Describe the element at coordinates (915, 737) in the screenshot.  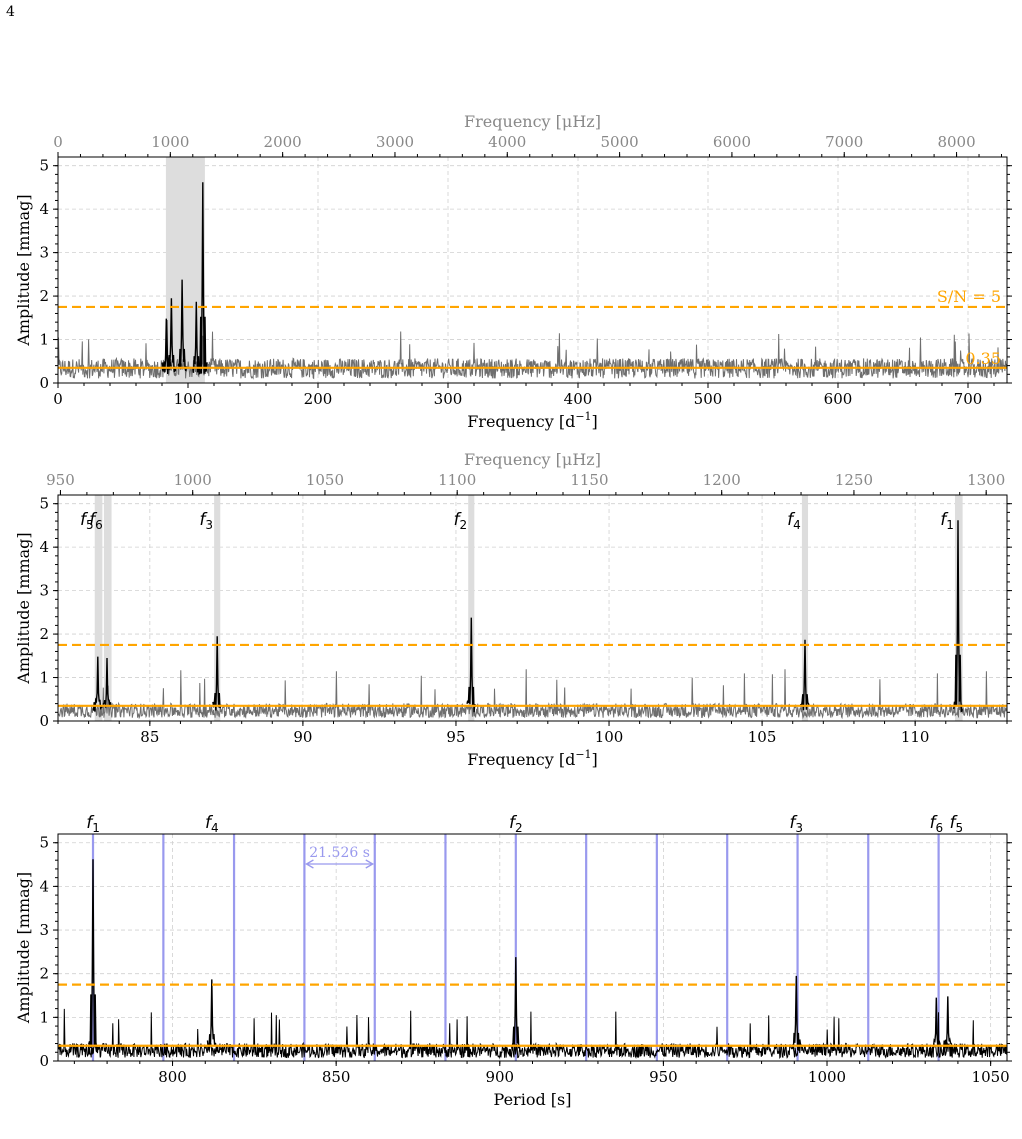
I see `x-tick-label: 110` at that location.